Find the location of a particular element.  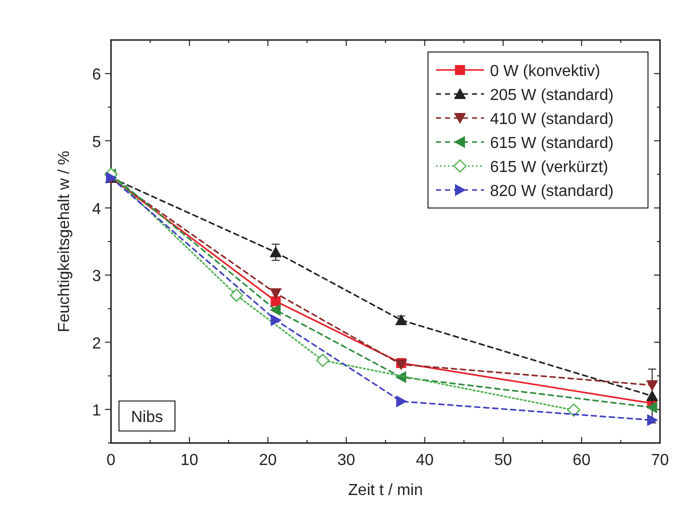

legend-label: 0 W (konvektiv) is located at coordinates (545, 71).